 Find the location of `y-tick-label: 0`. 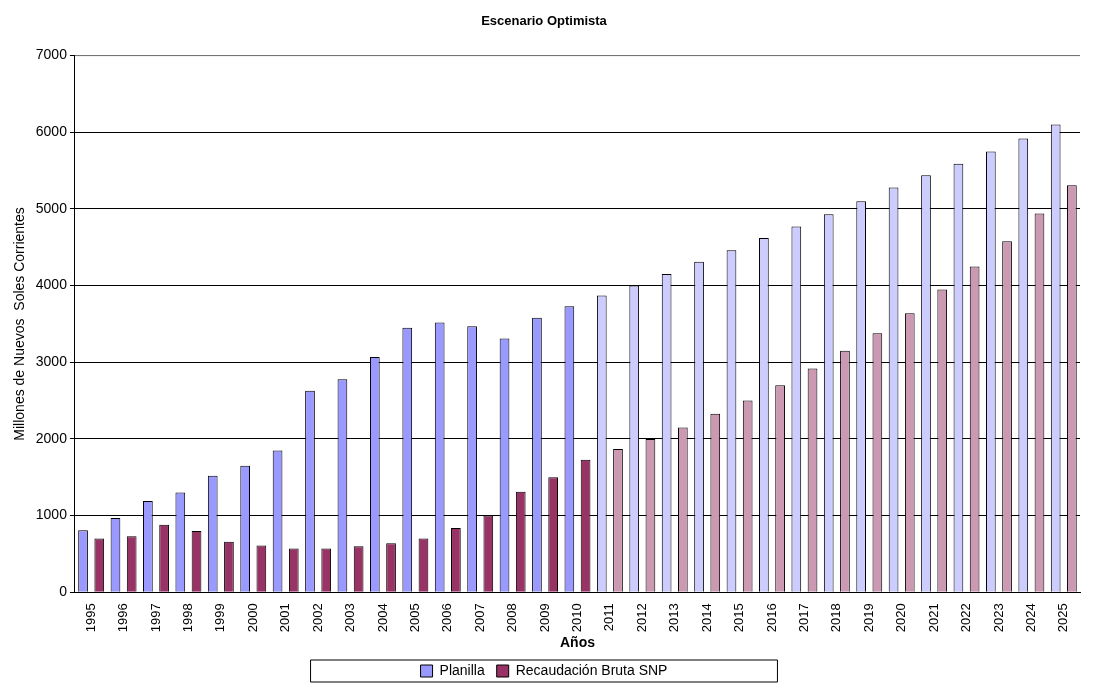

y-tick-label: 0 is located at coordinates (63, 591).